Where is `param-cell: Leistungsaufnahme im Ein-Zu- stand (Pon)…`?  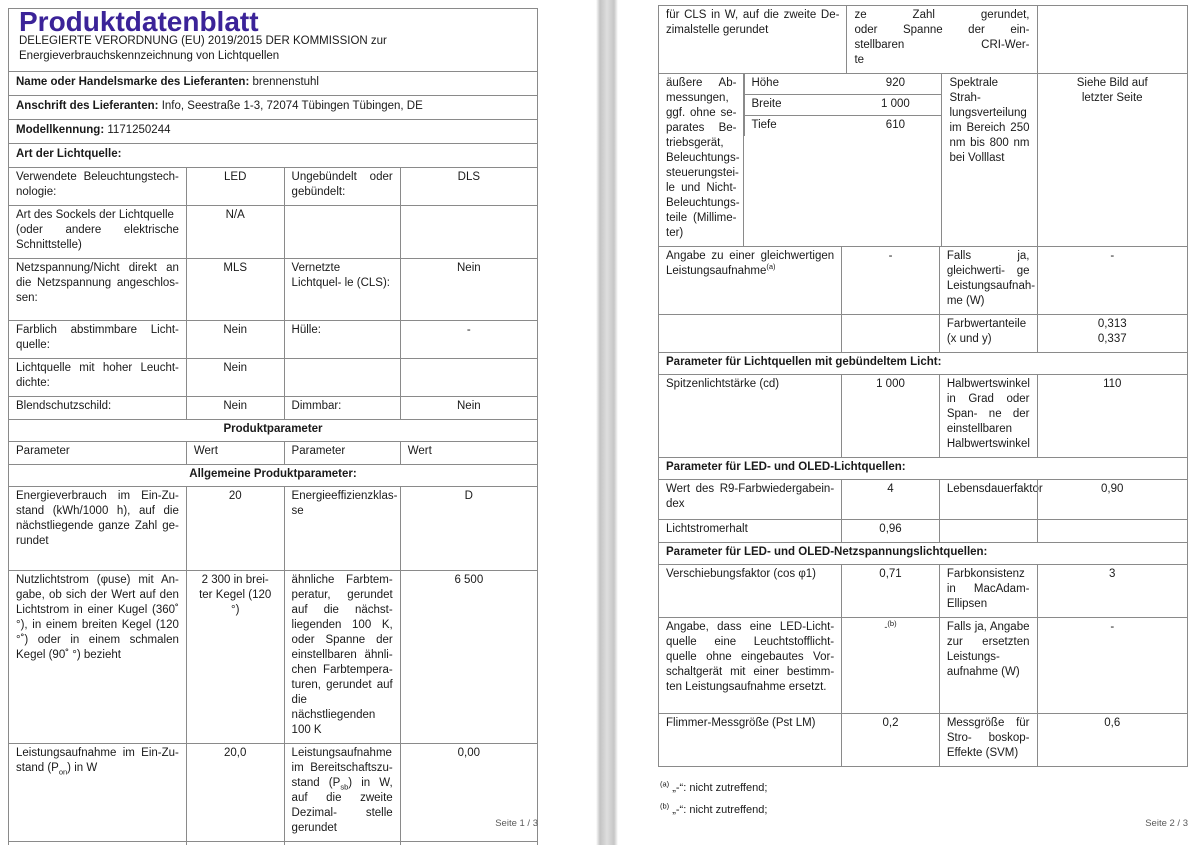 param-cell: Leistungsaufnahme im Ein-Zu- stand (Pon)… is located at coordinates (97, 762).